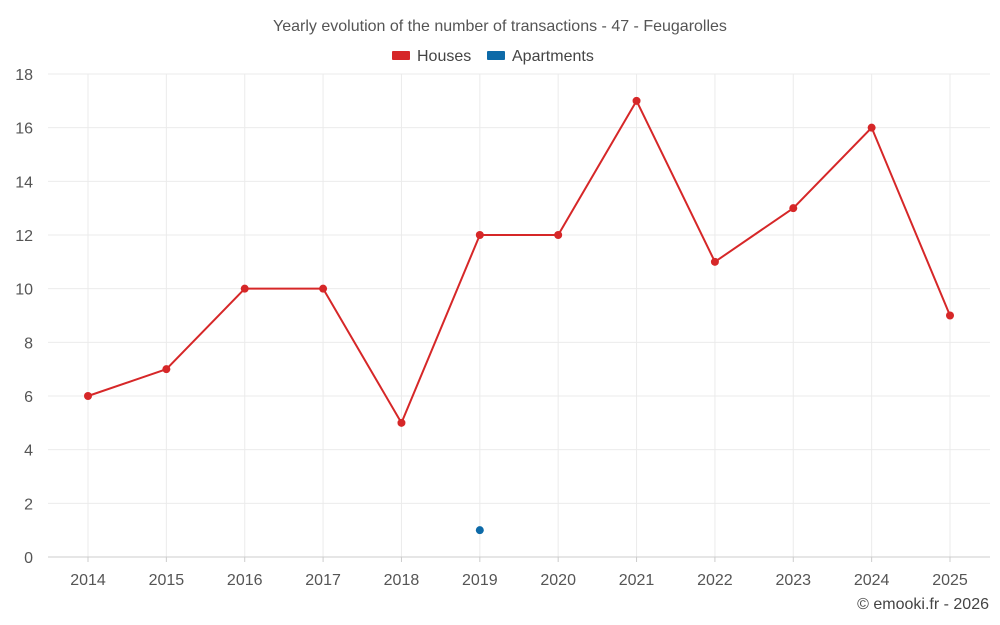 The image size is (1000, 625). Describe the element at coordinates (28, 397) in the screenshot. I see `y-tick-label-6: 6` at that location.